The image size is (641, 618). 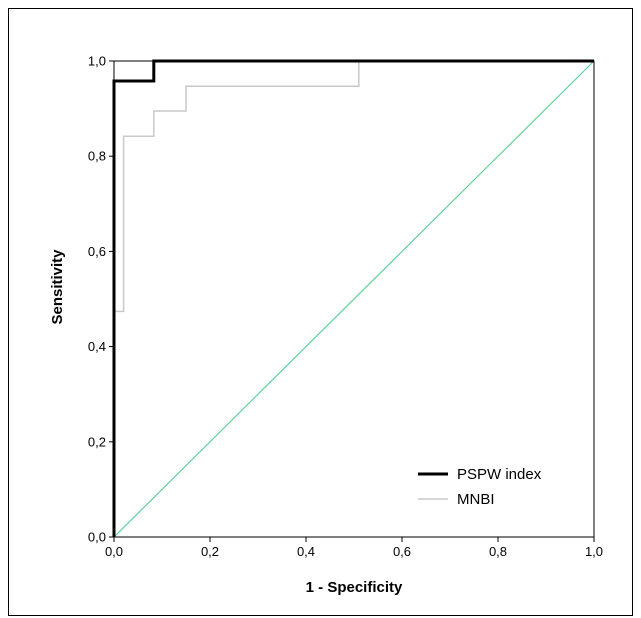 I want to click on x-tick-label: 0,8, so click(x=498, y=551).